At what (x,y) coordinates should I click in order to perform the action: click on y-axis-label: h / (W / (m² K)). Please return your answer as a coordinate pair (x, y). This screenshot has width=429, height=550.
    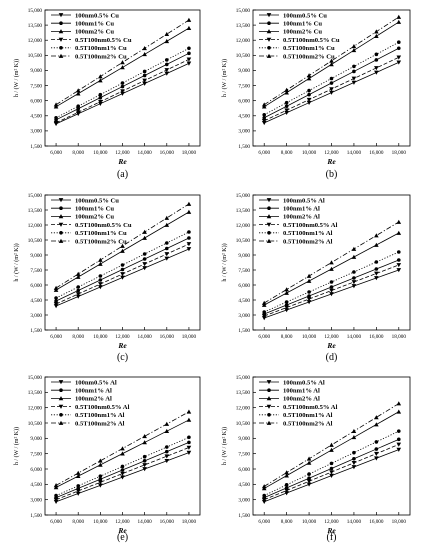
    Looking at the image, I should click on (224, 262).